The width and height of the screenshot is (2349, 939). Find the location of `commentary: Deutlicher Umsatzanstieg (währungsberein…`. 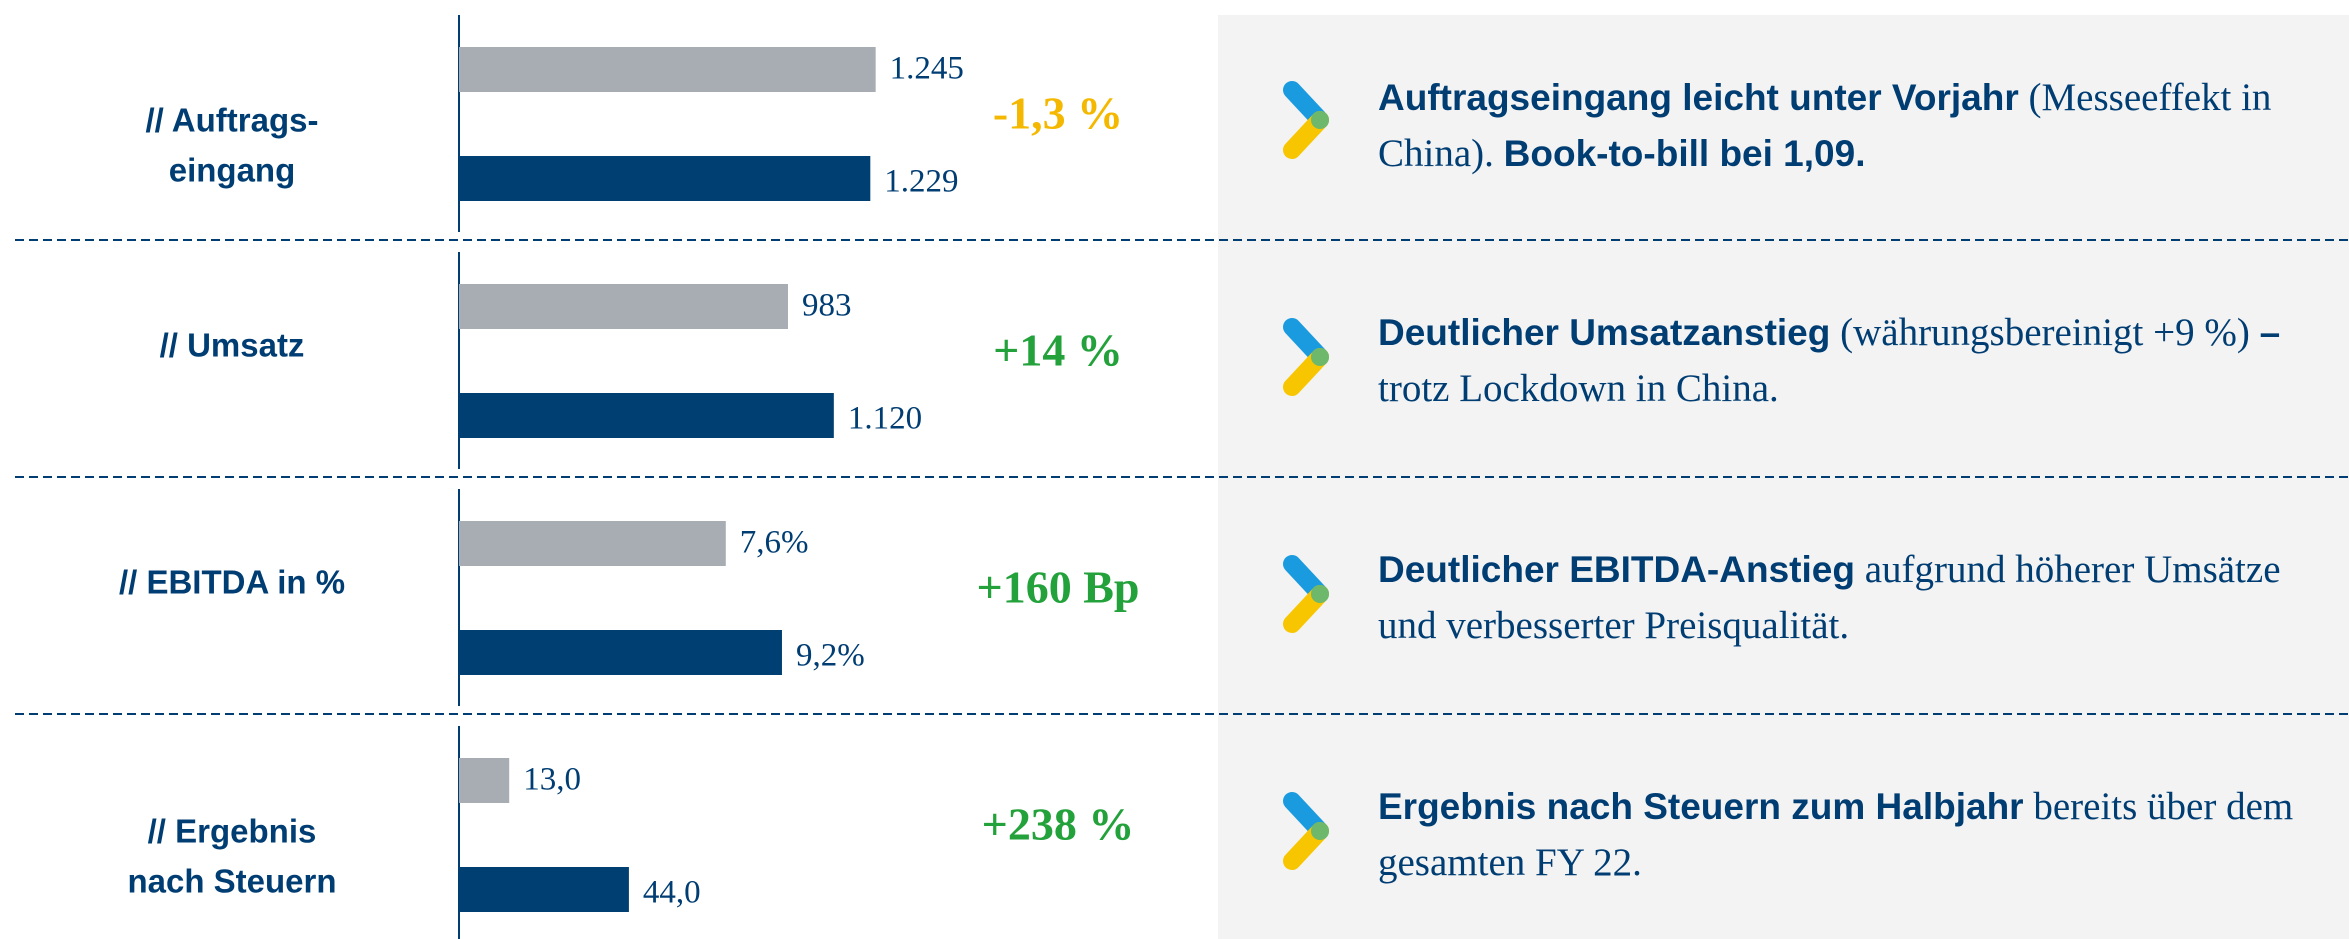

commentary: Deutlicher Umsatzanstieg (währungsberein… is located at coordinates (1843, 361).